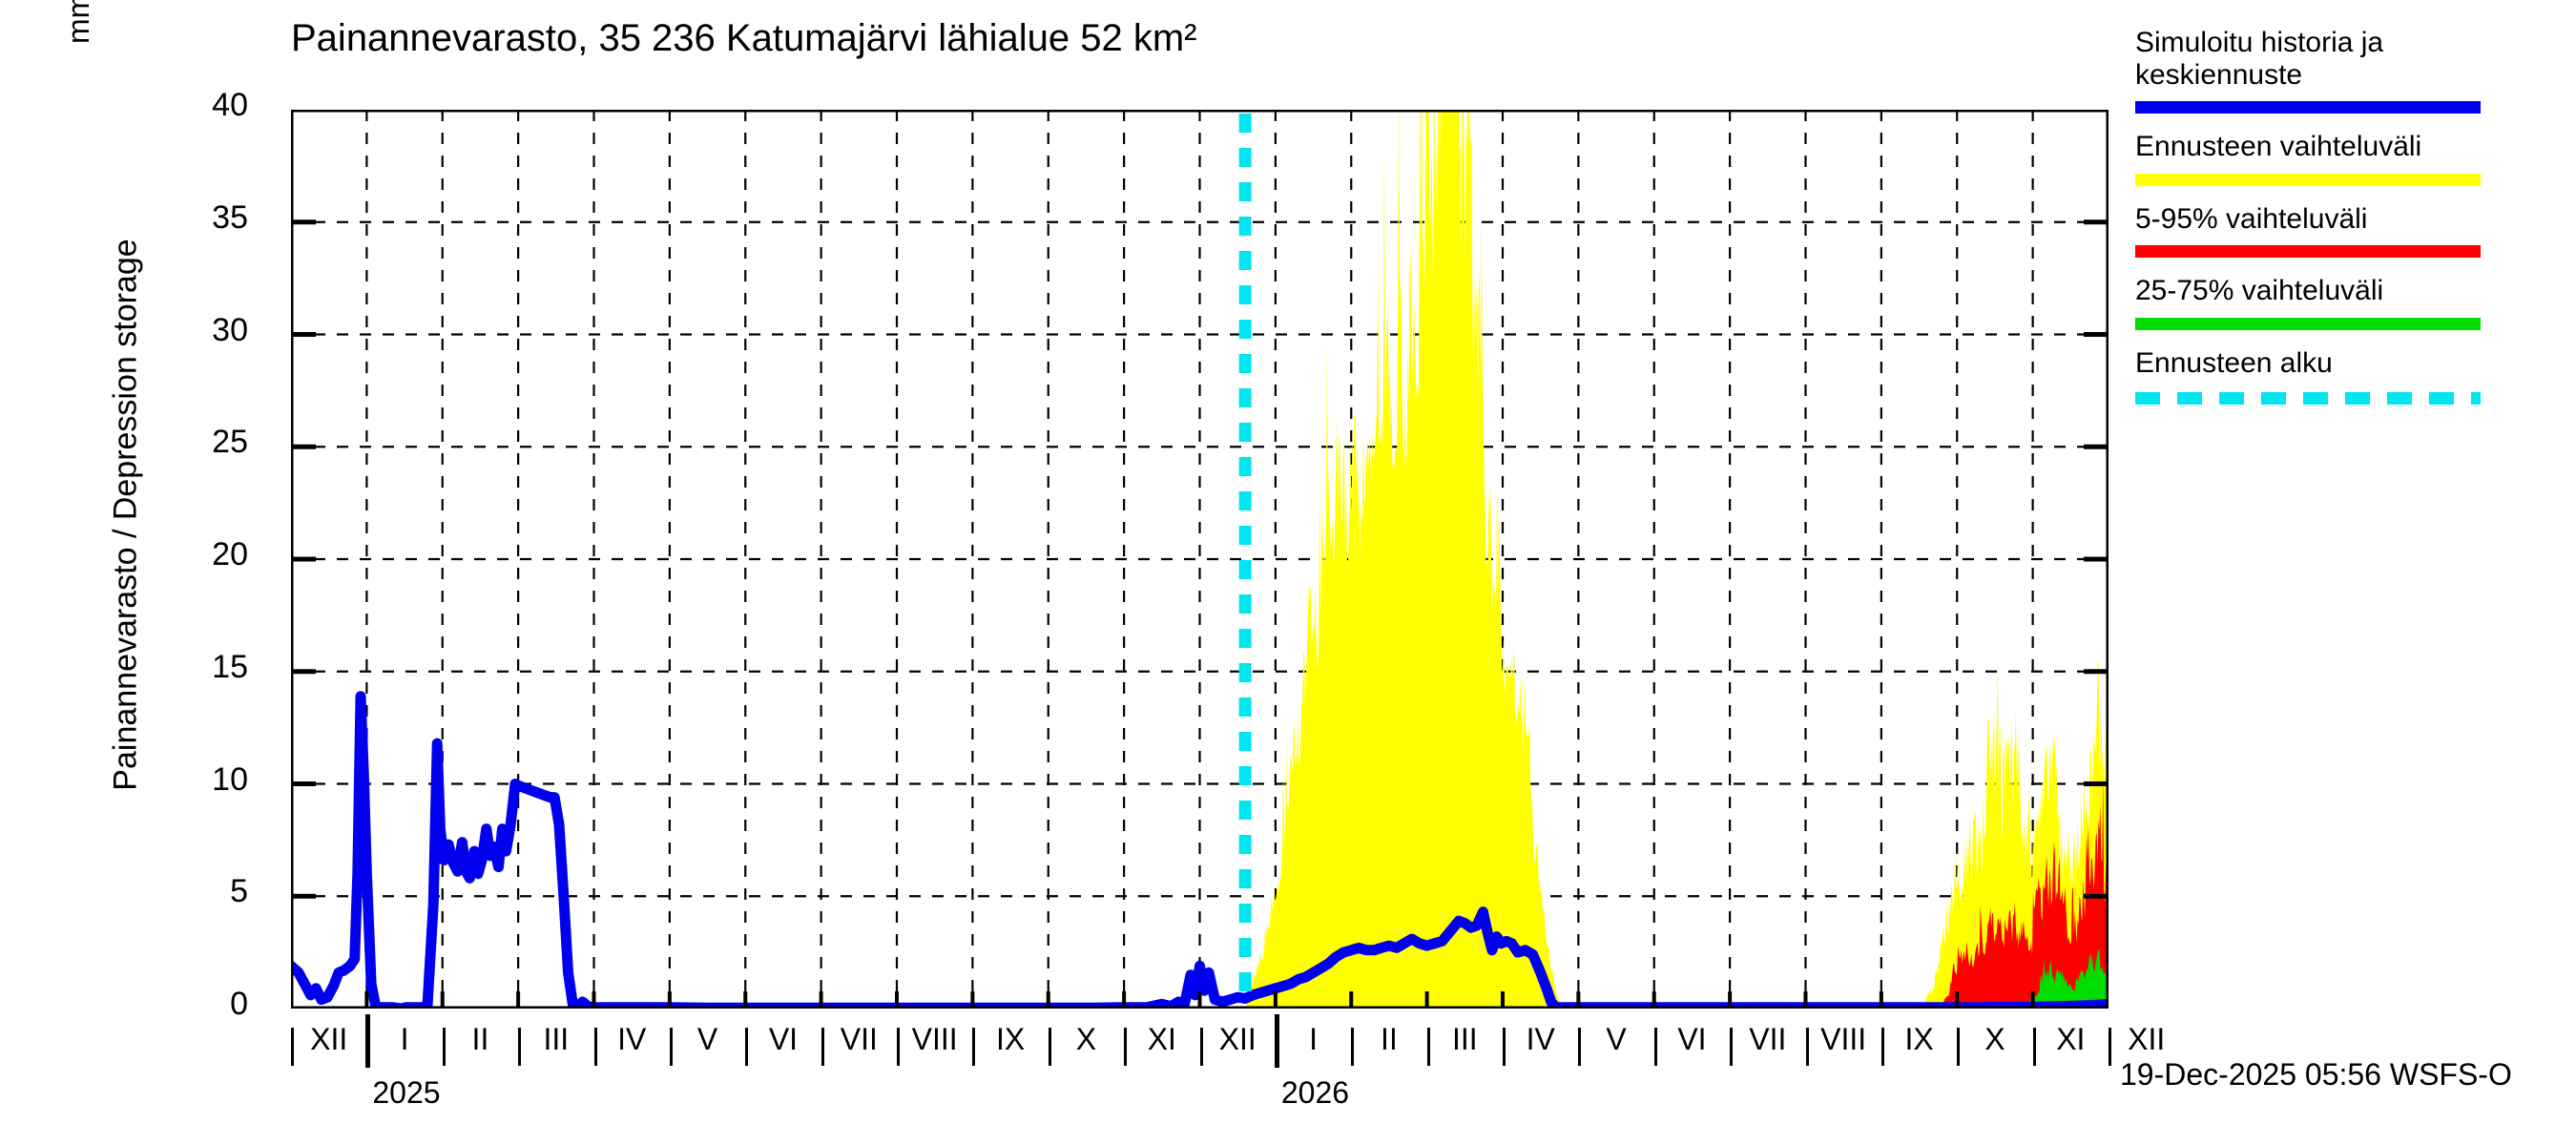 This screenshot has height=1145, width=2576. What do you see at coordinates (2354, 376) in the screenshot?
I see `legend-item: Ennusteen alku` at bounding box center [2354, 376].